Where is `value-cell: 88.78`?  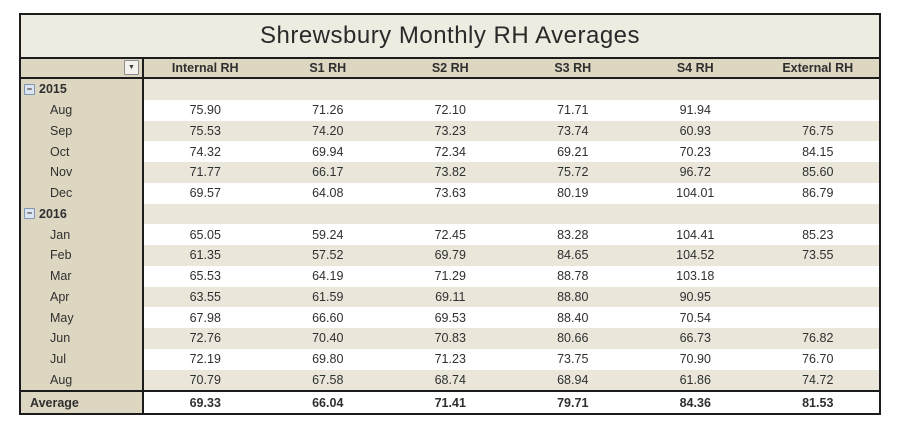
value-cell: 88.78 is located at coordinates (572, 276).